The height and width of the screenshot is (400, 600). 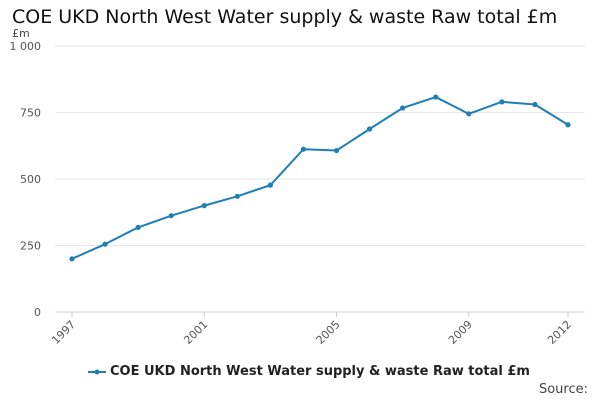 I want to click on y-tick-label: 0, so click(x=37, y=312).